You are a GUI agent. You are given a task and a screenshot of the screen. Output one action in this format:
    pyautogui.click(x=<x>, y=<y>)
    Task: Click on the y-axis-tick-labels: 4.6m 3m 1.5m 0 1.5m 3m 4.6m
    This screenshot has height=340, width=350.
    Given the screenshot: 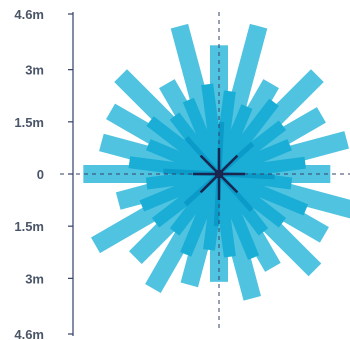 What is the action you would take?
    pyautogui.click(x=29, y=173)
    